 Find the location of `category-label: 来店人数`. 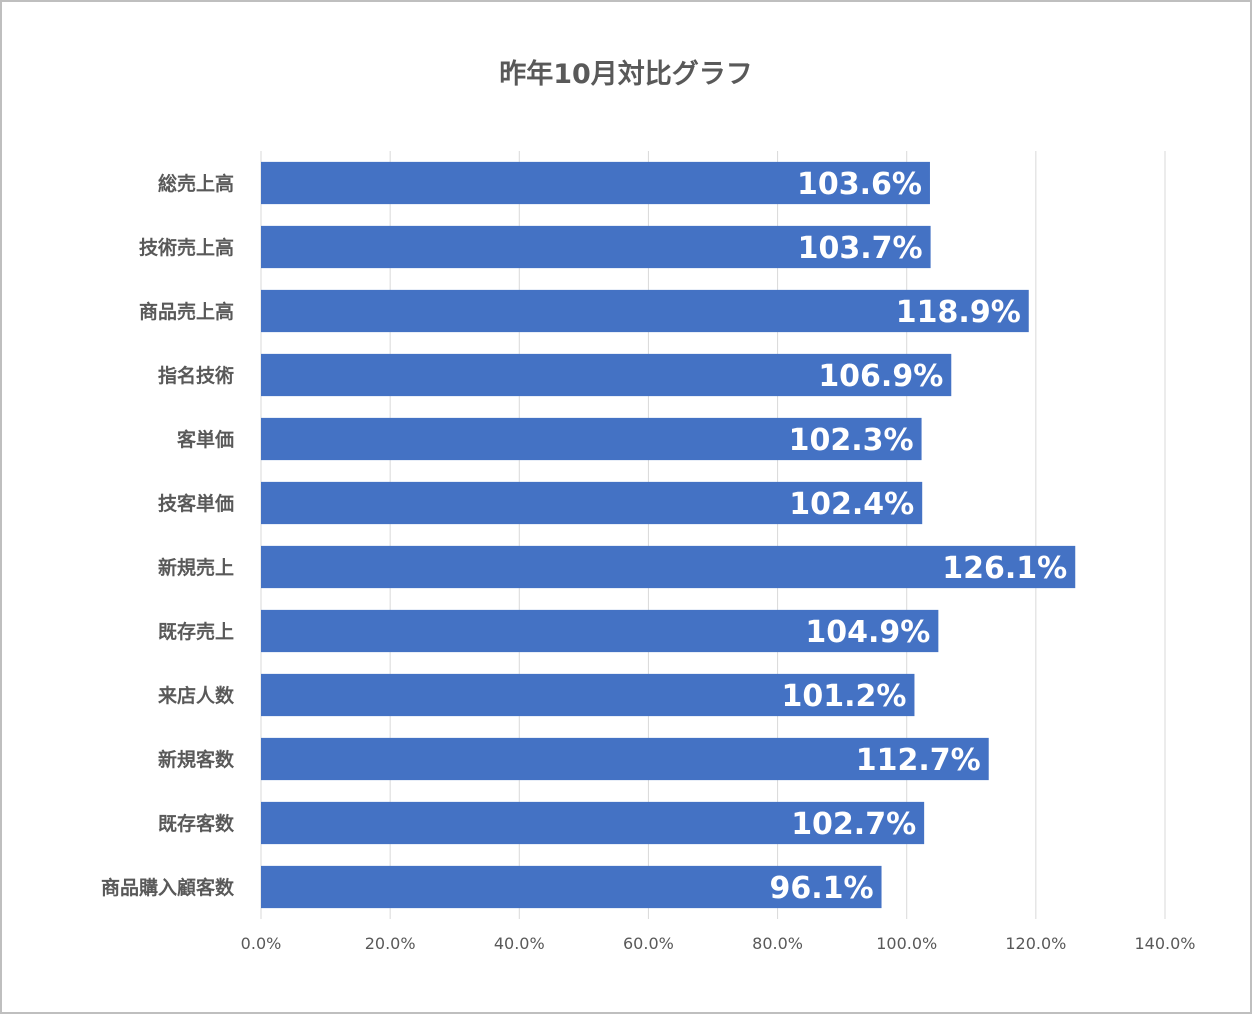

category-label: 来店人数 is located at coordinates (196, 695).